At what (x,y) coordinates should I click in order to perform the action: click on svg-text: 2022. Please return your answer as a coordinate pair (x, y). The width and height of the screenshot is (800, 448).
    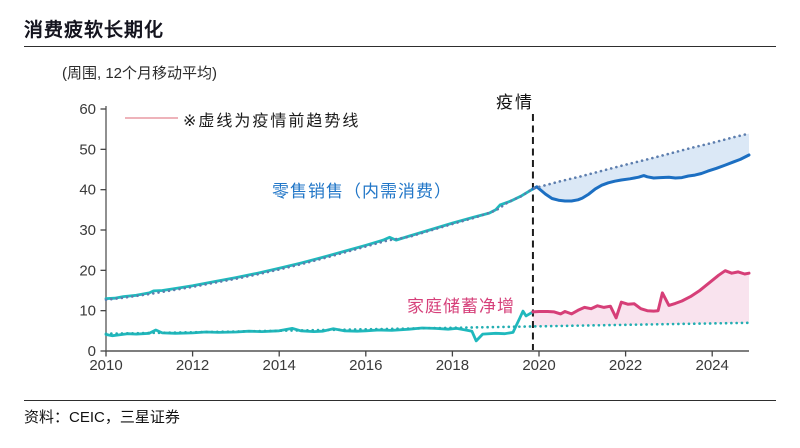
    Looking at the image, I should click on (625, 365).